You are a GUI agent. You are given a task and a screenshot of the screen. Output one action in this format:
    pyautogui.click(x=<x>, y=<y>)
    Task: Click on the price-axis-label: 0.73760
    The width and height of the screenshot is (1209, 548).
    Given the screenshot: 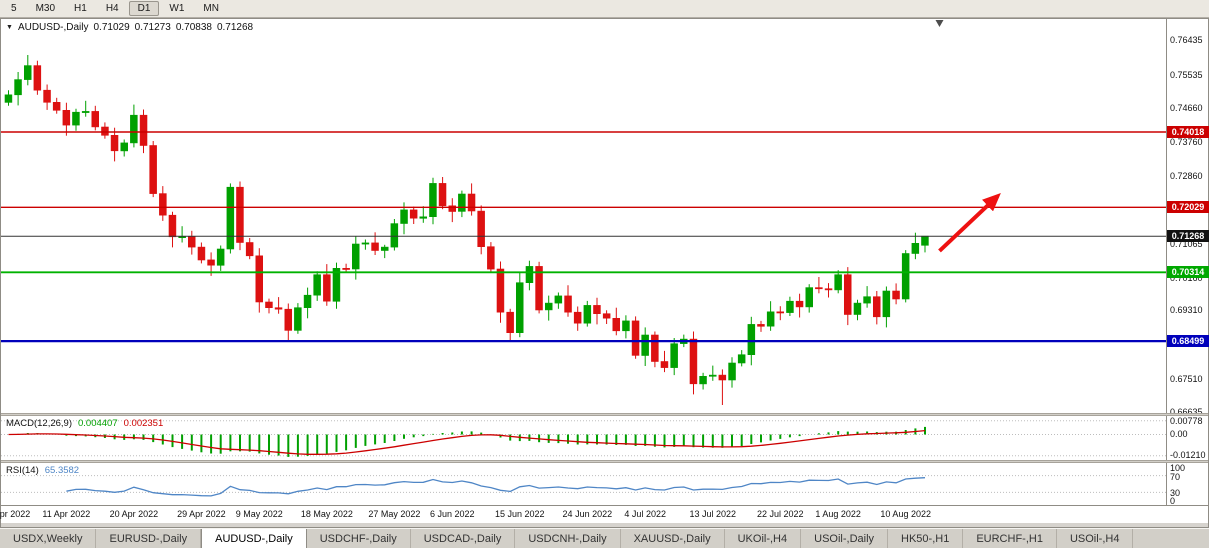 What is the action you would take?
    pyautogui.click(x=1186, y=141)
    